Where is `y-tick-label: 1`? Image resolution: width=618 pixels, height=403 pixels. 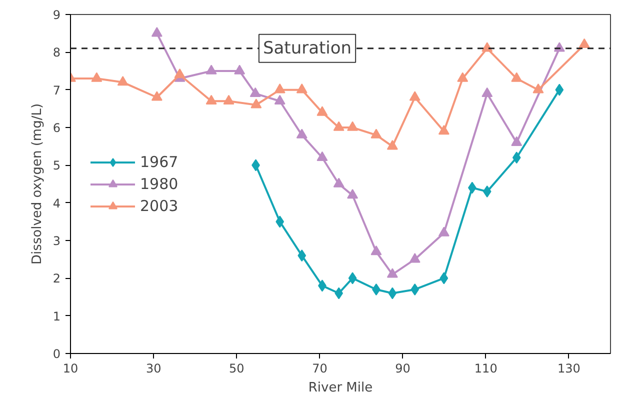 y-tick-label: 1 is located at coordinates (56, 316).